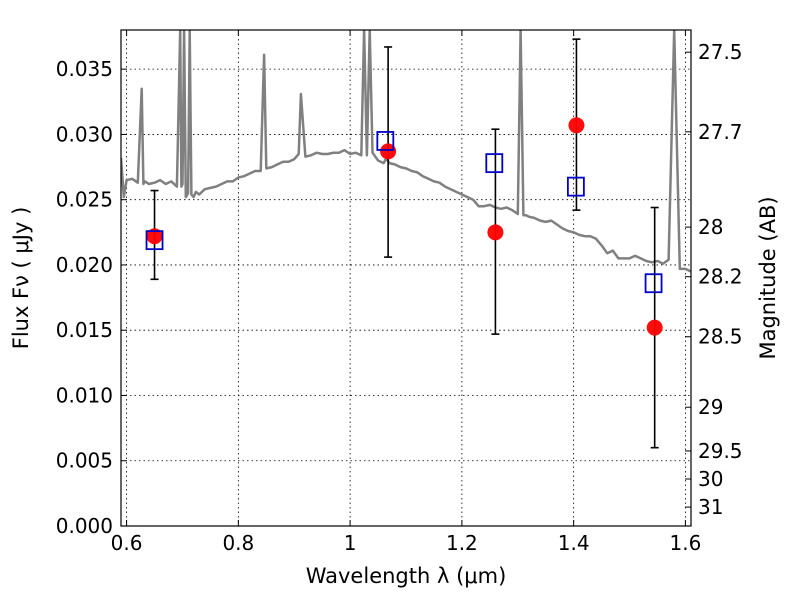 The height and width of the screenshot is (600, 800). I want to click on x-tick-label: 1.2, so click(462, 543).